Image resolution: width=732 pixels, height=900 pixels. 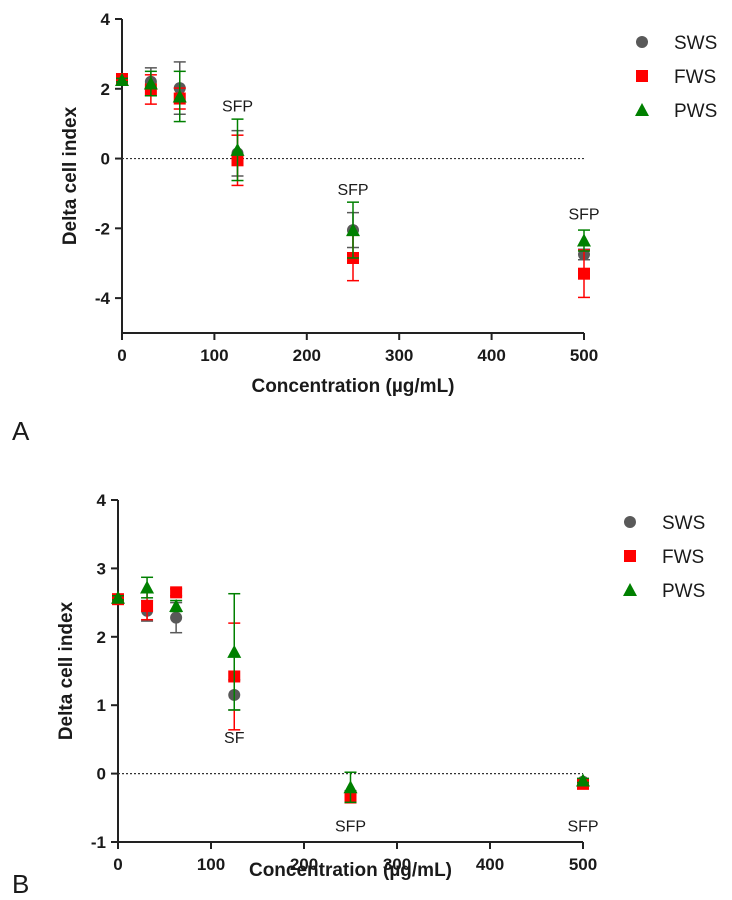 What do you see at coordinates (98, 842) in the screenshot?
I see `y-tick-label: -1` at bounding box center [98, 842].